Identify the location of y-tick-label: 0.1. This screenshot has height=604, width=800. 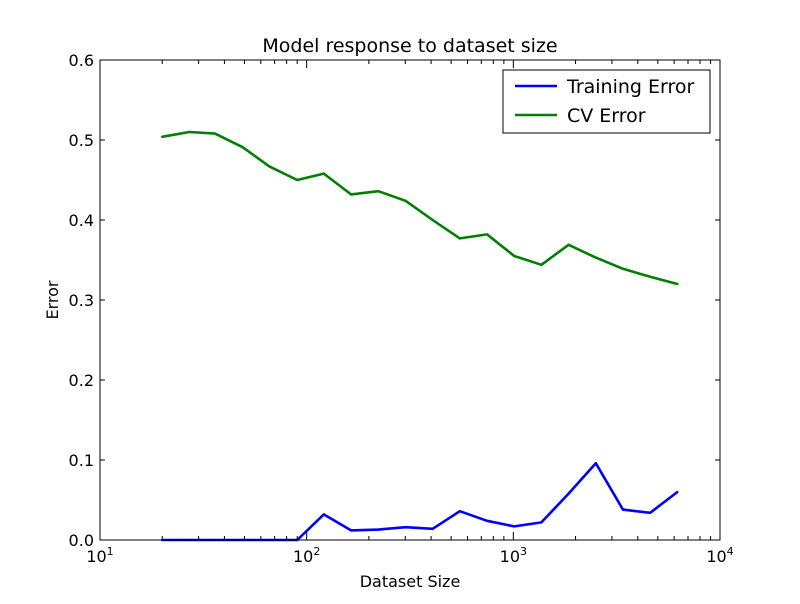
(81, 460).